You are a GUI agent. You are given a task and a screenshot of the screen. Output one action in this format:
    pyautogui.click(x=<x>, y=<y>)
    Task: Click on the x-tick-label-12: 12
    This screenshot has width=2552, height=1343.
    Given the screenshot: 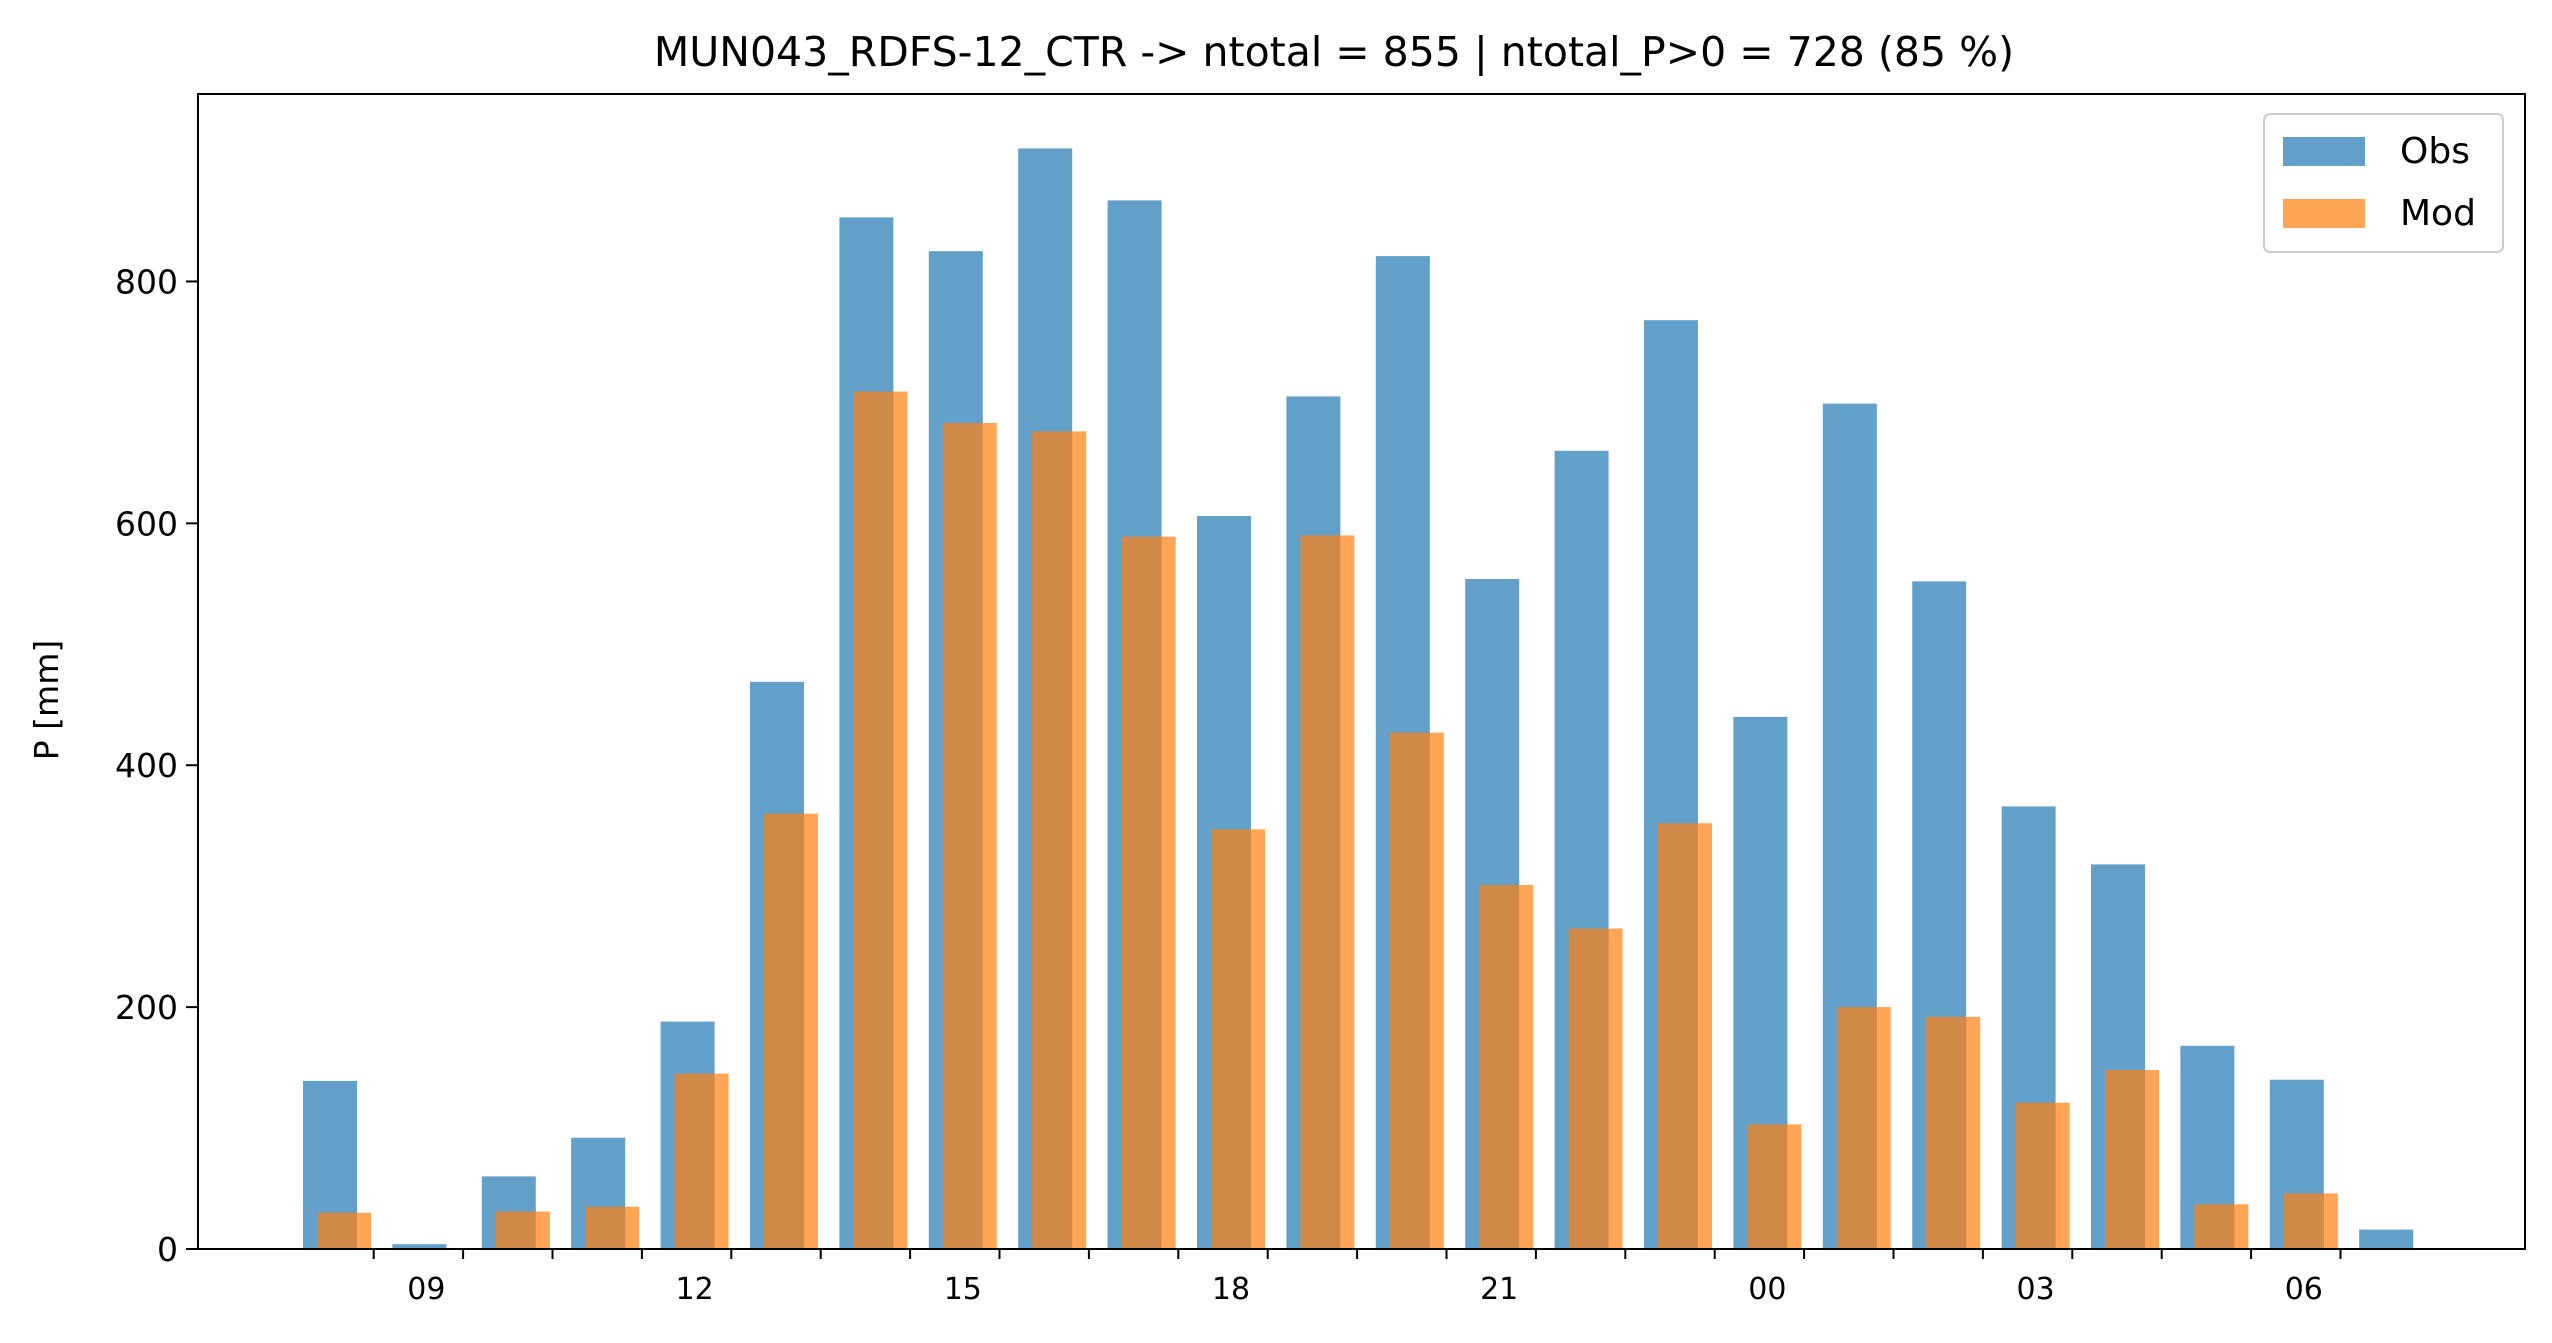 What is the action you would take?
    pyautogui.click(x=695, y=1289)
    